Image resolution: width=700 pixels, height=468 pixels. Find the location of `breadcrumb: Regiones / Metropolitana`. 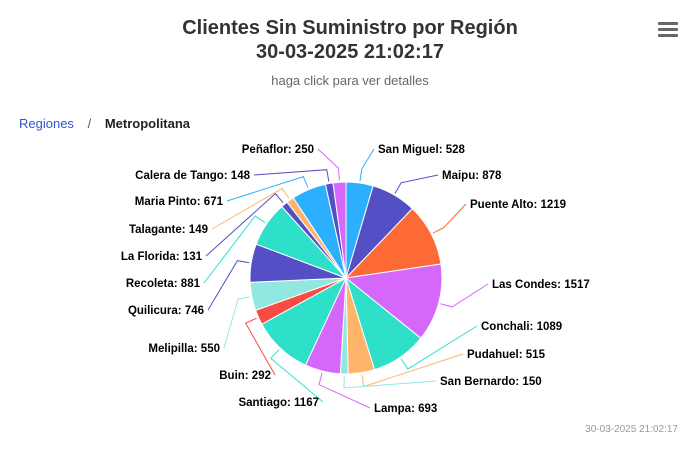

breadcrumb: Regiones / Metropolitana is located at coordinates (104, 123).